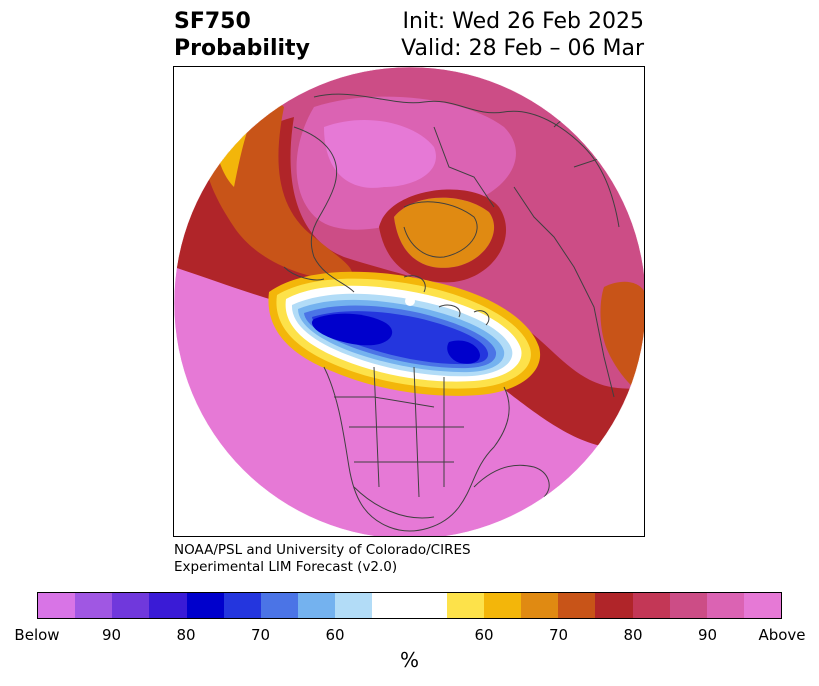  Describe the element at coordinates (443, 236) in the screenshot. I see `field-arctic-ring` at that location.